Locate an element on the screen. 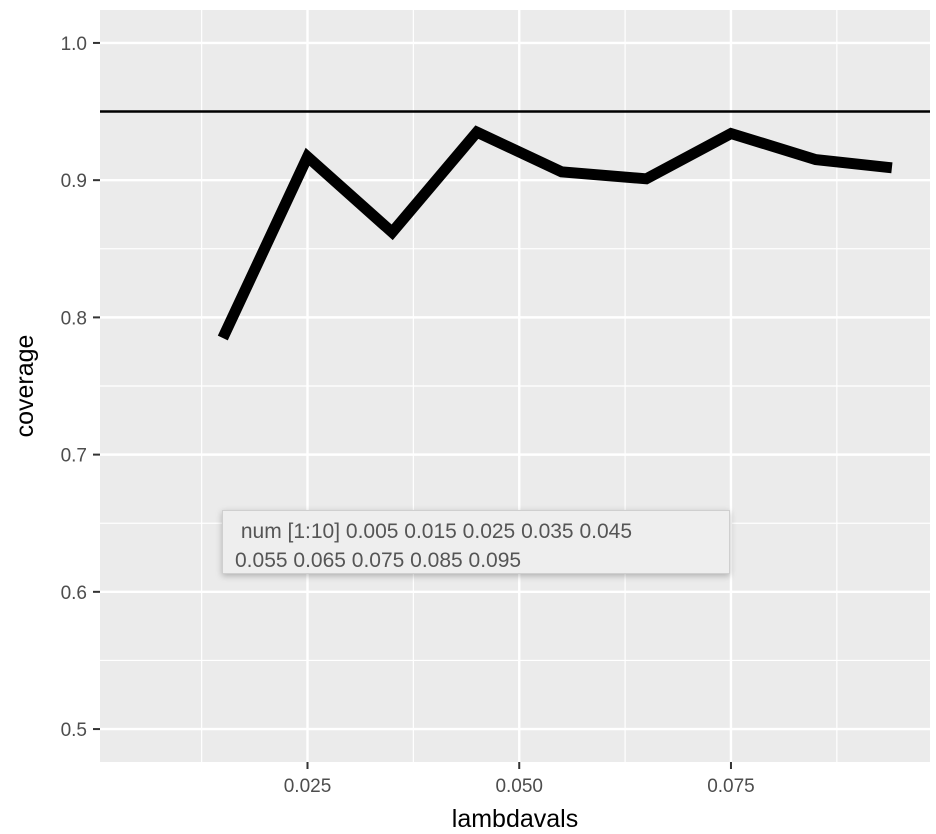 This screenshot has height=834, width=936. x-axis: 0.025 0.050 0.075 is located at coordinates (519, 779).